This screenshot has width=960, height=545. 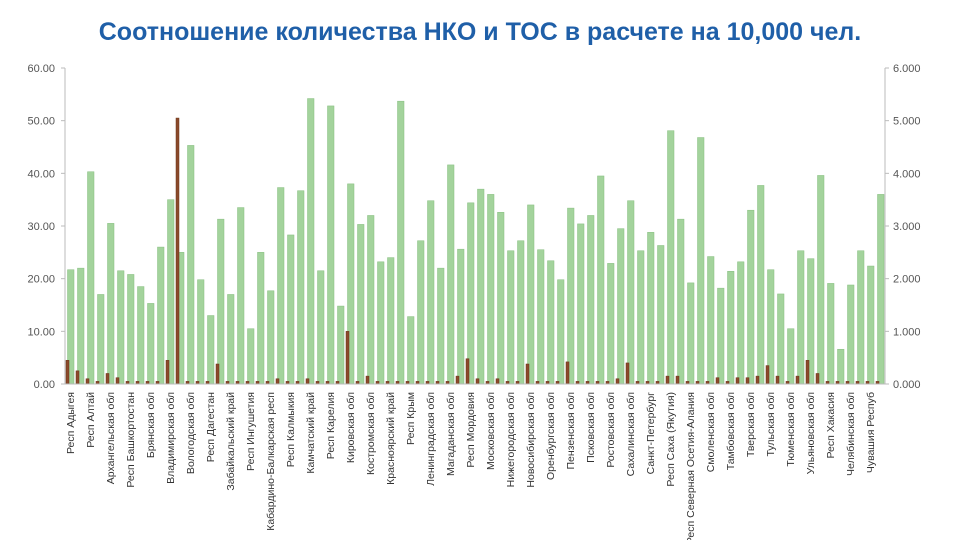 What do you see at coordinates (571, 431) in the screenshot?
I see `x-tick-label: Пензенская обл` at bounding box center [571, 431].